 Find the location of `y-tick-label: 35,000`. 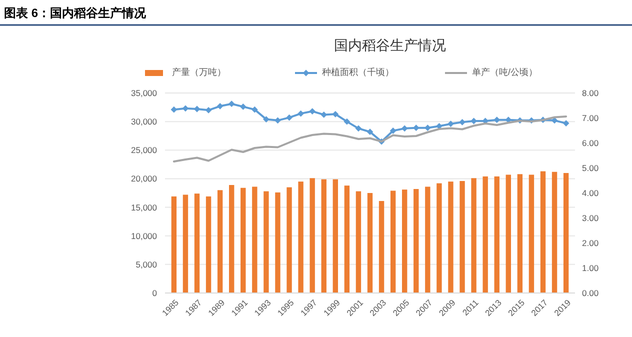

y-tick-label: 35,000 is located at coordinates (144, 93).